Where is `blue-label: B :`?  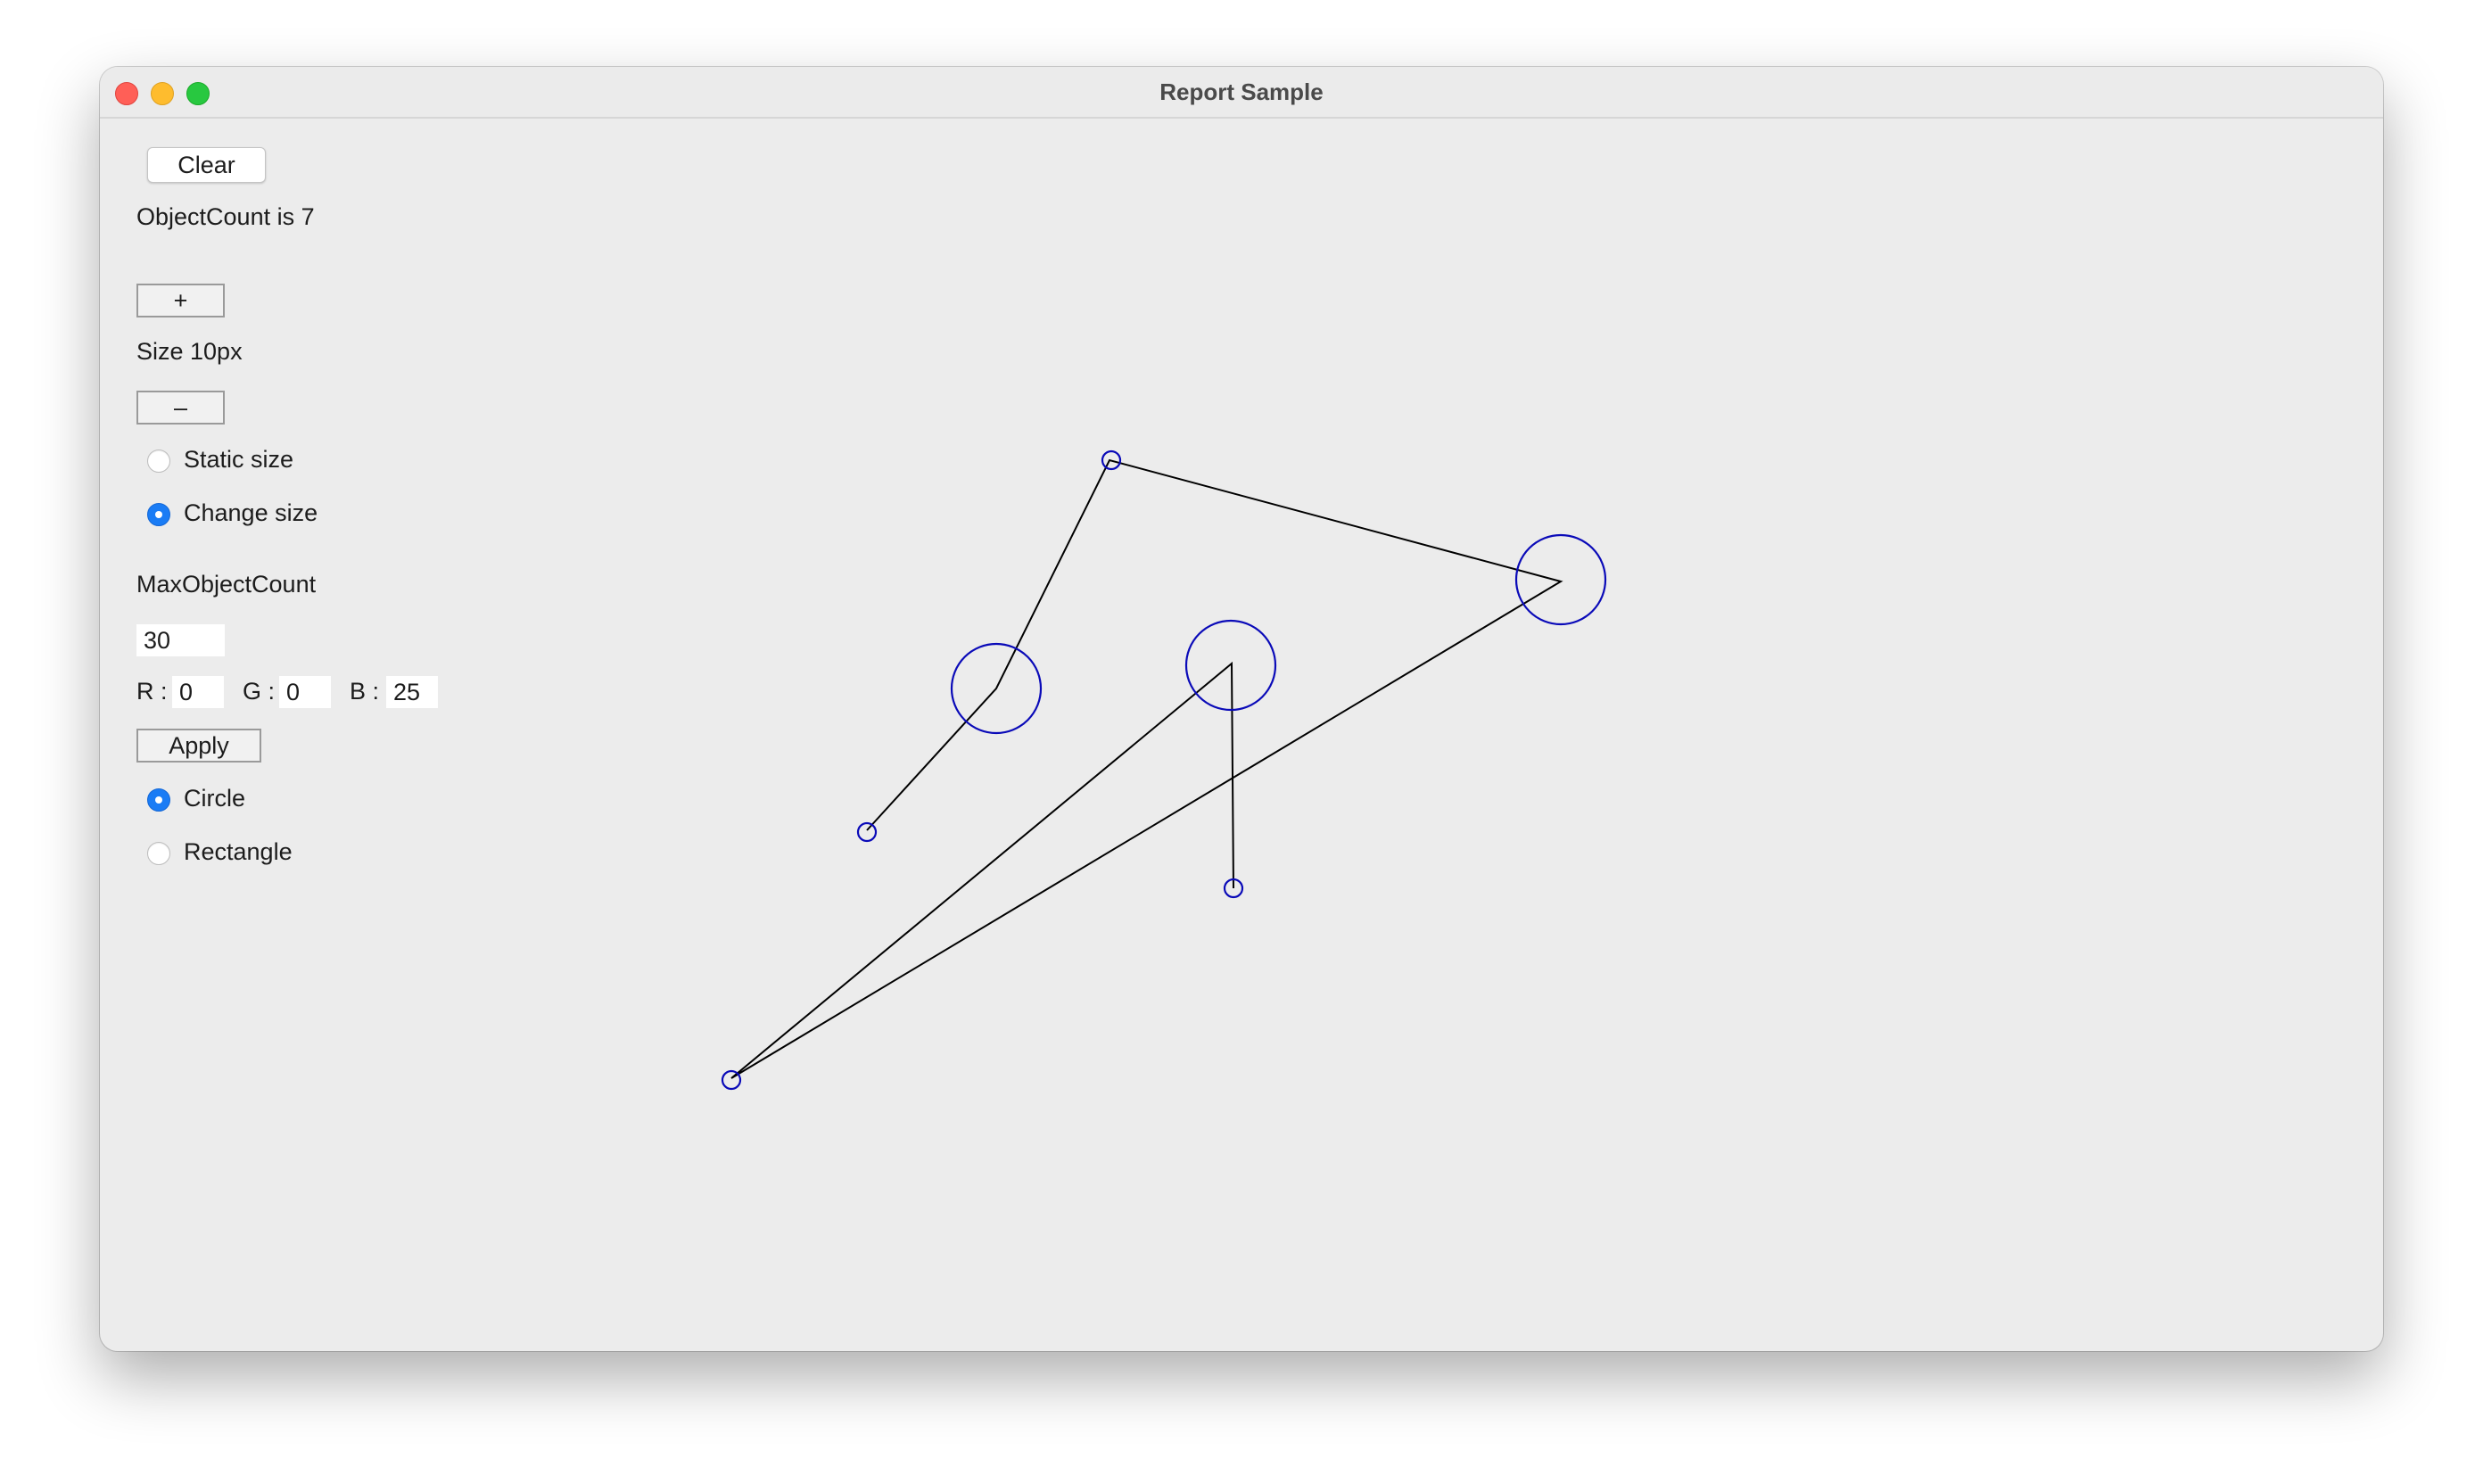
blue-label: B : is located at coordinates (365, 691).